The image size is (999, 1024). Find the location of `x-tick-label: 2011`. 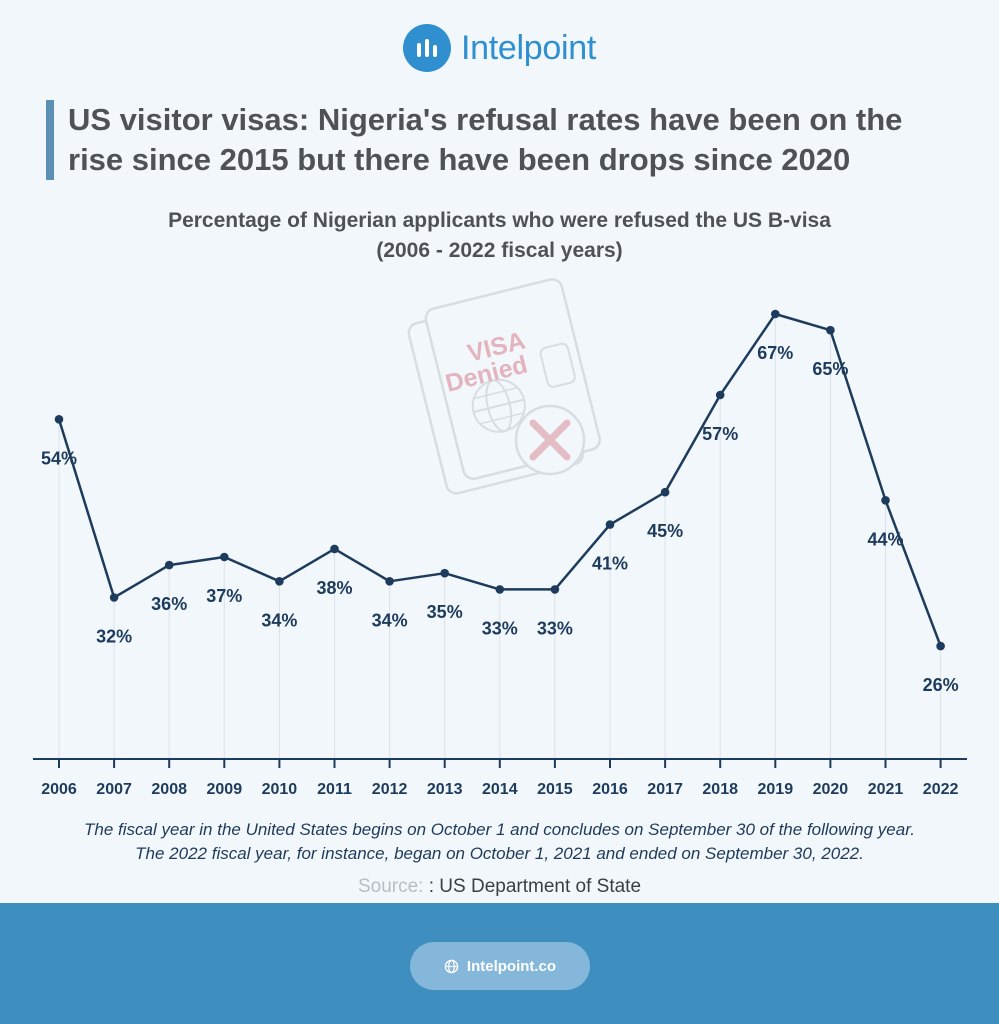

x-tick-label: 2011 is located at coordinates (334, 789).